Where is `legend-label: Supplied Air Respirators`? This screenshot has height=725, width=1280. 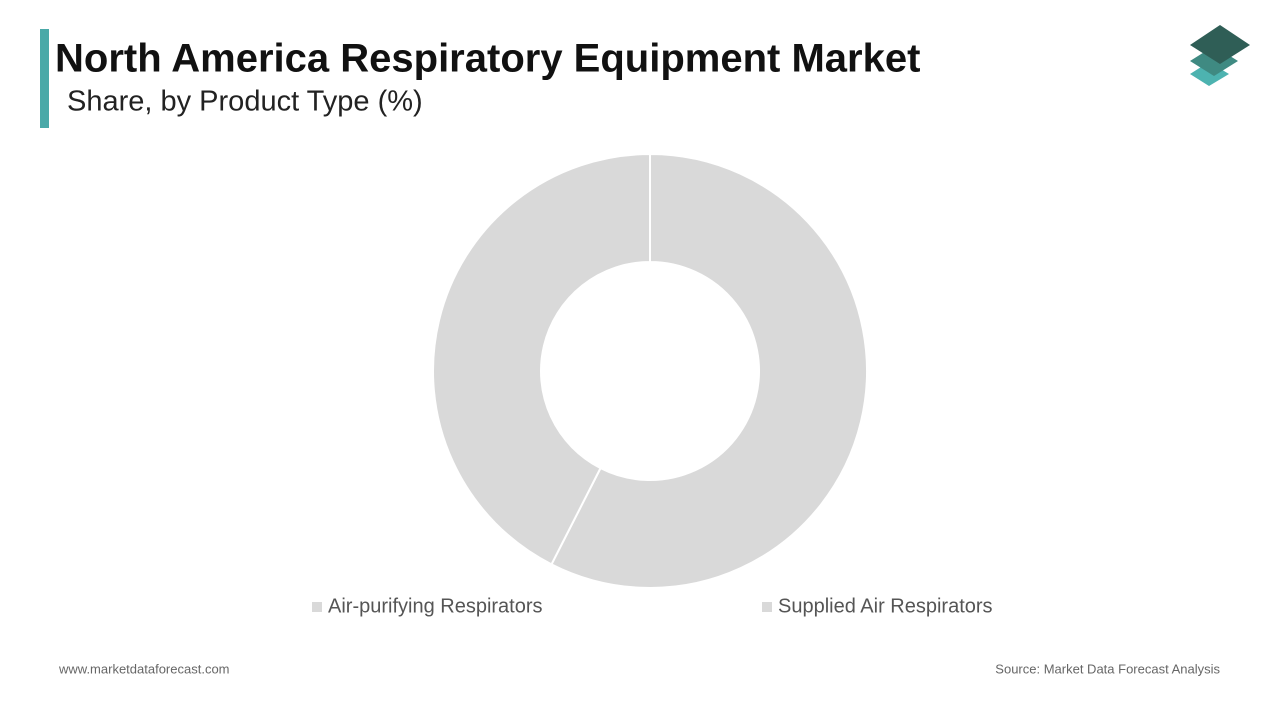
legend-label: Supplied Air Respirators is located at coordinates (885, 606).